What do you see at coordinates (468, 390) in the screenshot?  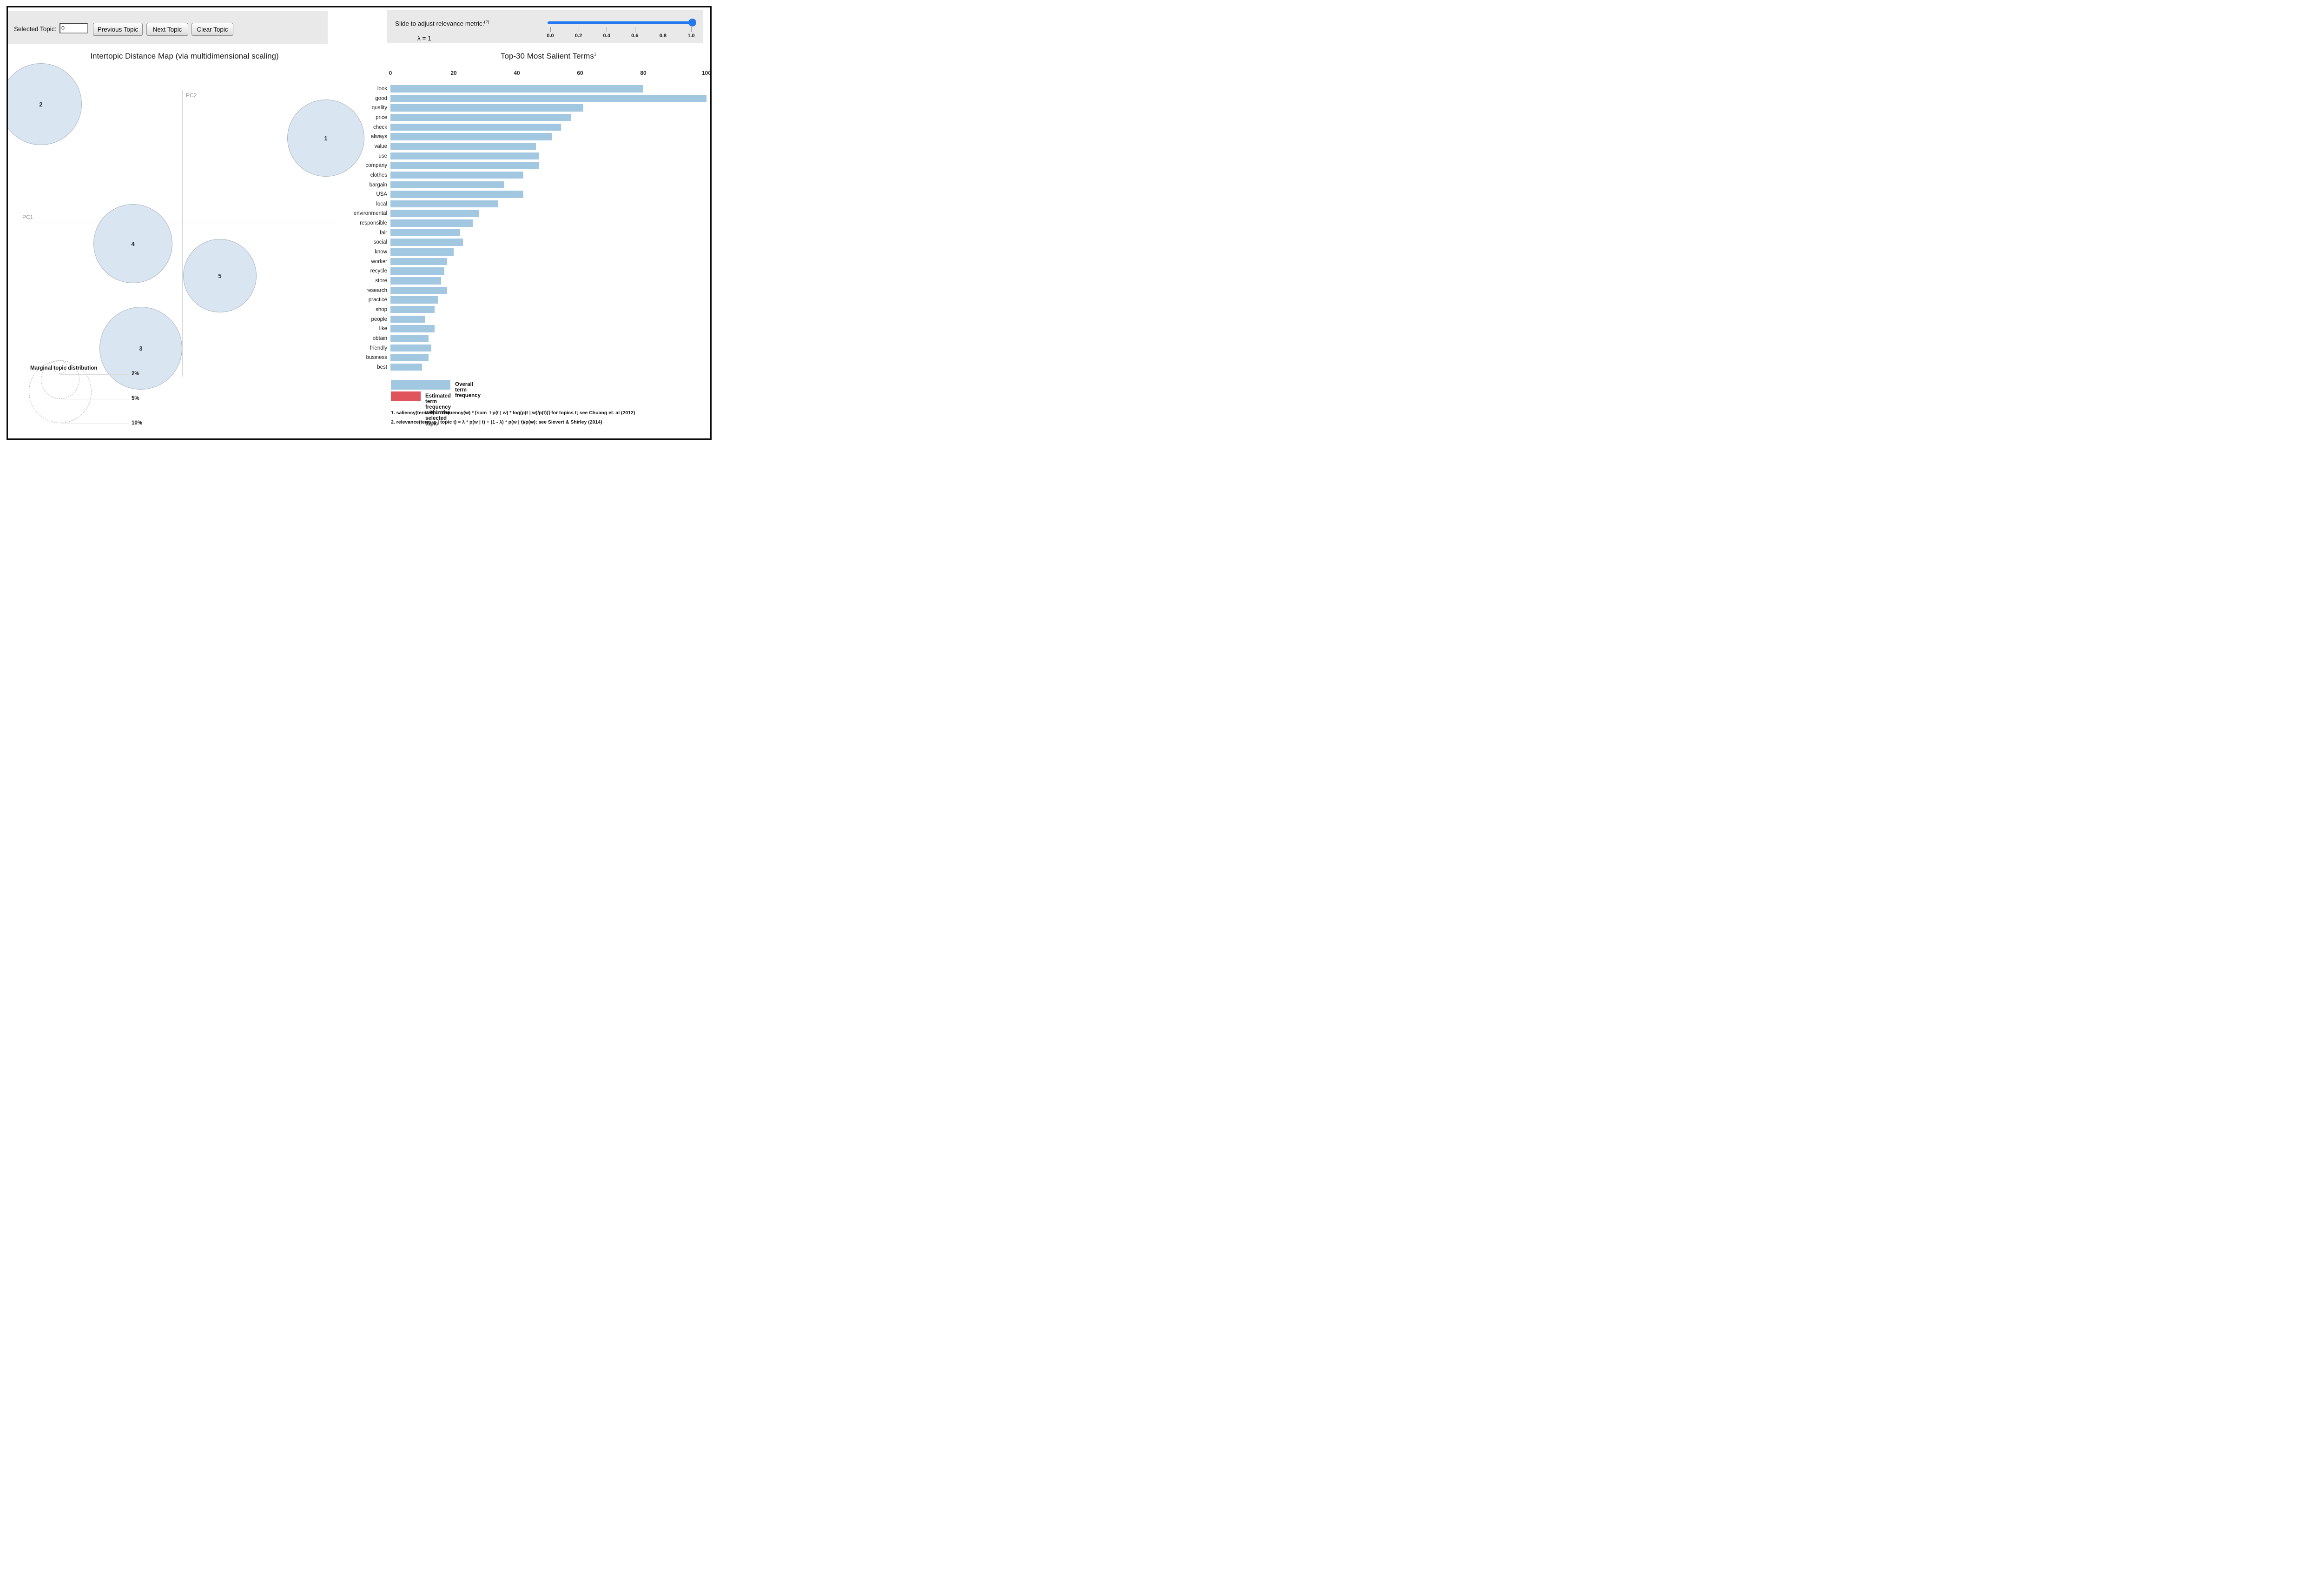 I see `legend-label: Overall term frequency` at bounding box center [468, 390].